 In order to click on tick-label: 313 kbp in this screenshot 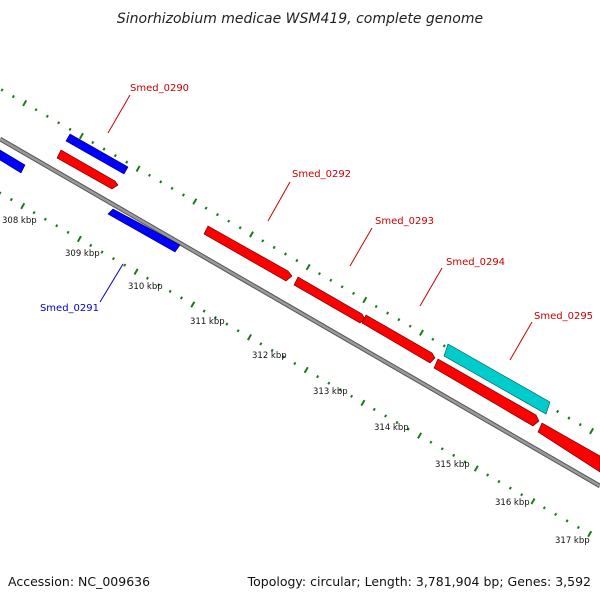, I will do `click(330, 392)`.